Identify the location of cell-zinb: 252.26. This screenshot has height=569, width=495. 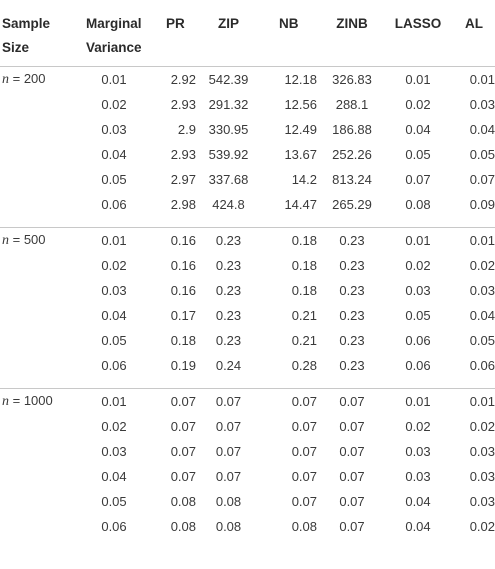
(352, 154).